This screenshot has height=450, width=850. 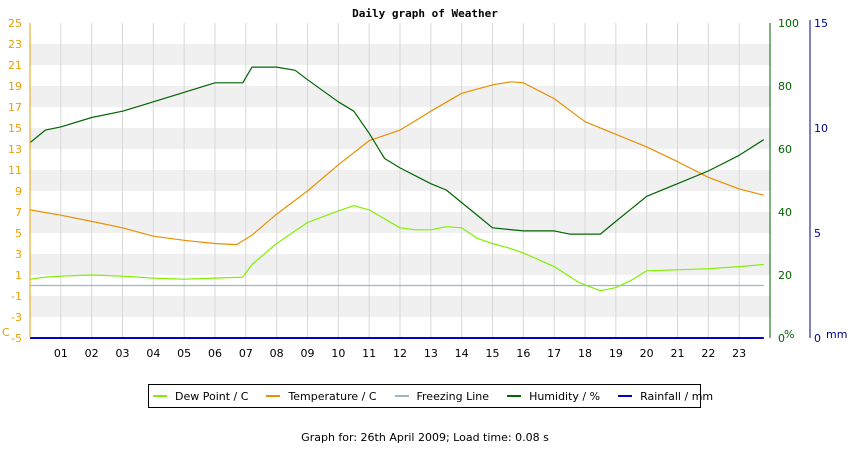 What do you see at coordinates (15, 170) in the screenshot?
I see `y-tick-label-temperature: 11` at bounding box center [15, 170].